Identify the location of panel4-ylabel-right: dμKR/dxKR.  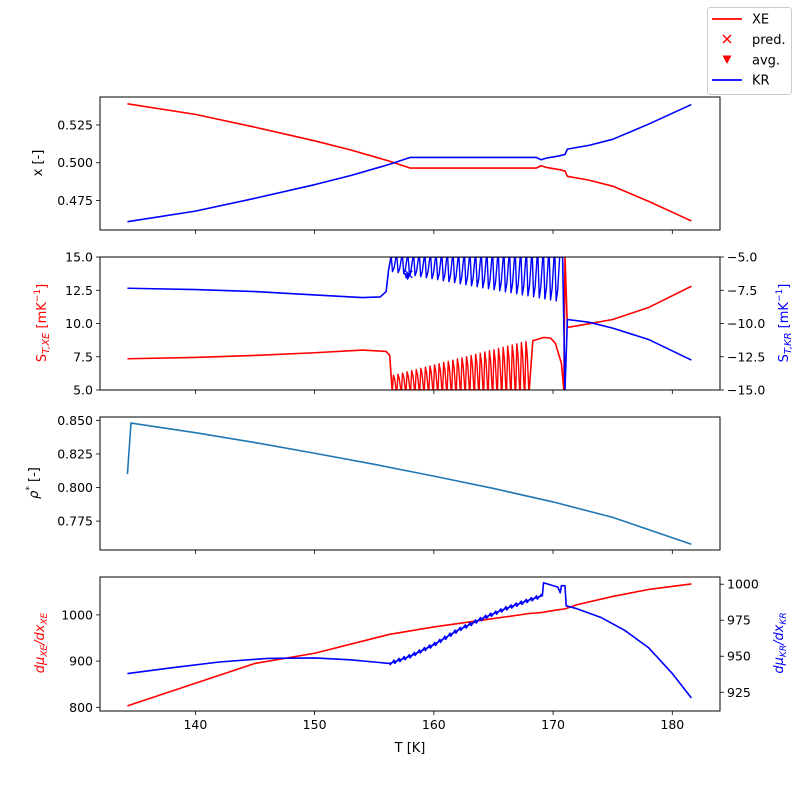
(780, 642).